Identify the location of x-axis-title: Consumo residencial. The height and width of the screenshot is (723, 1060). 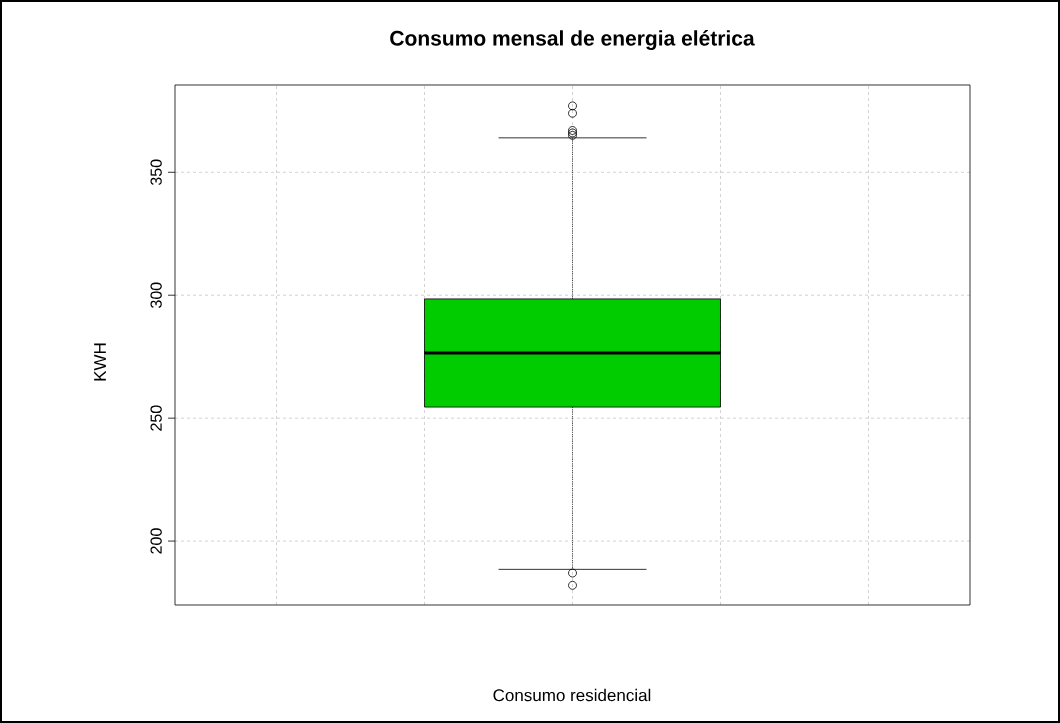
(572, 695).